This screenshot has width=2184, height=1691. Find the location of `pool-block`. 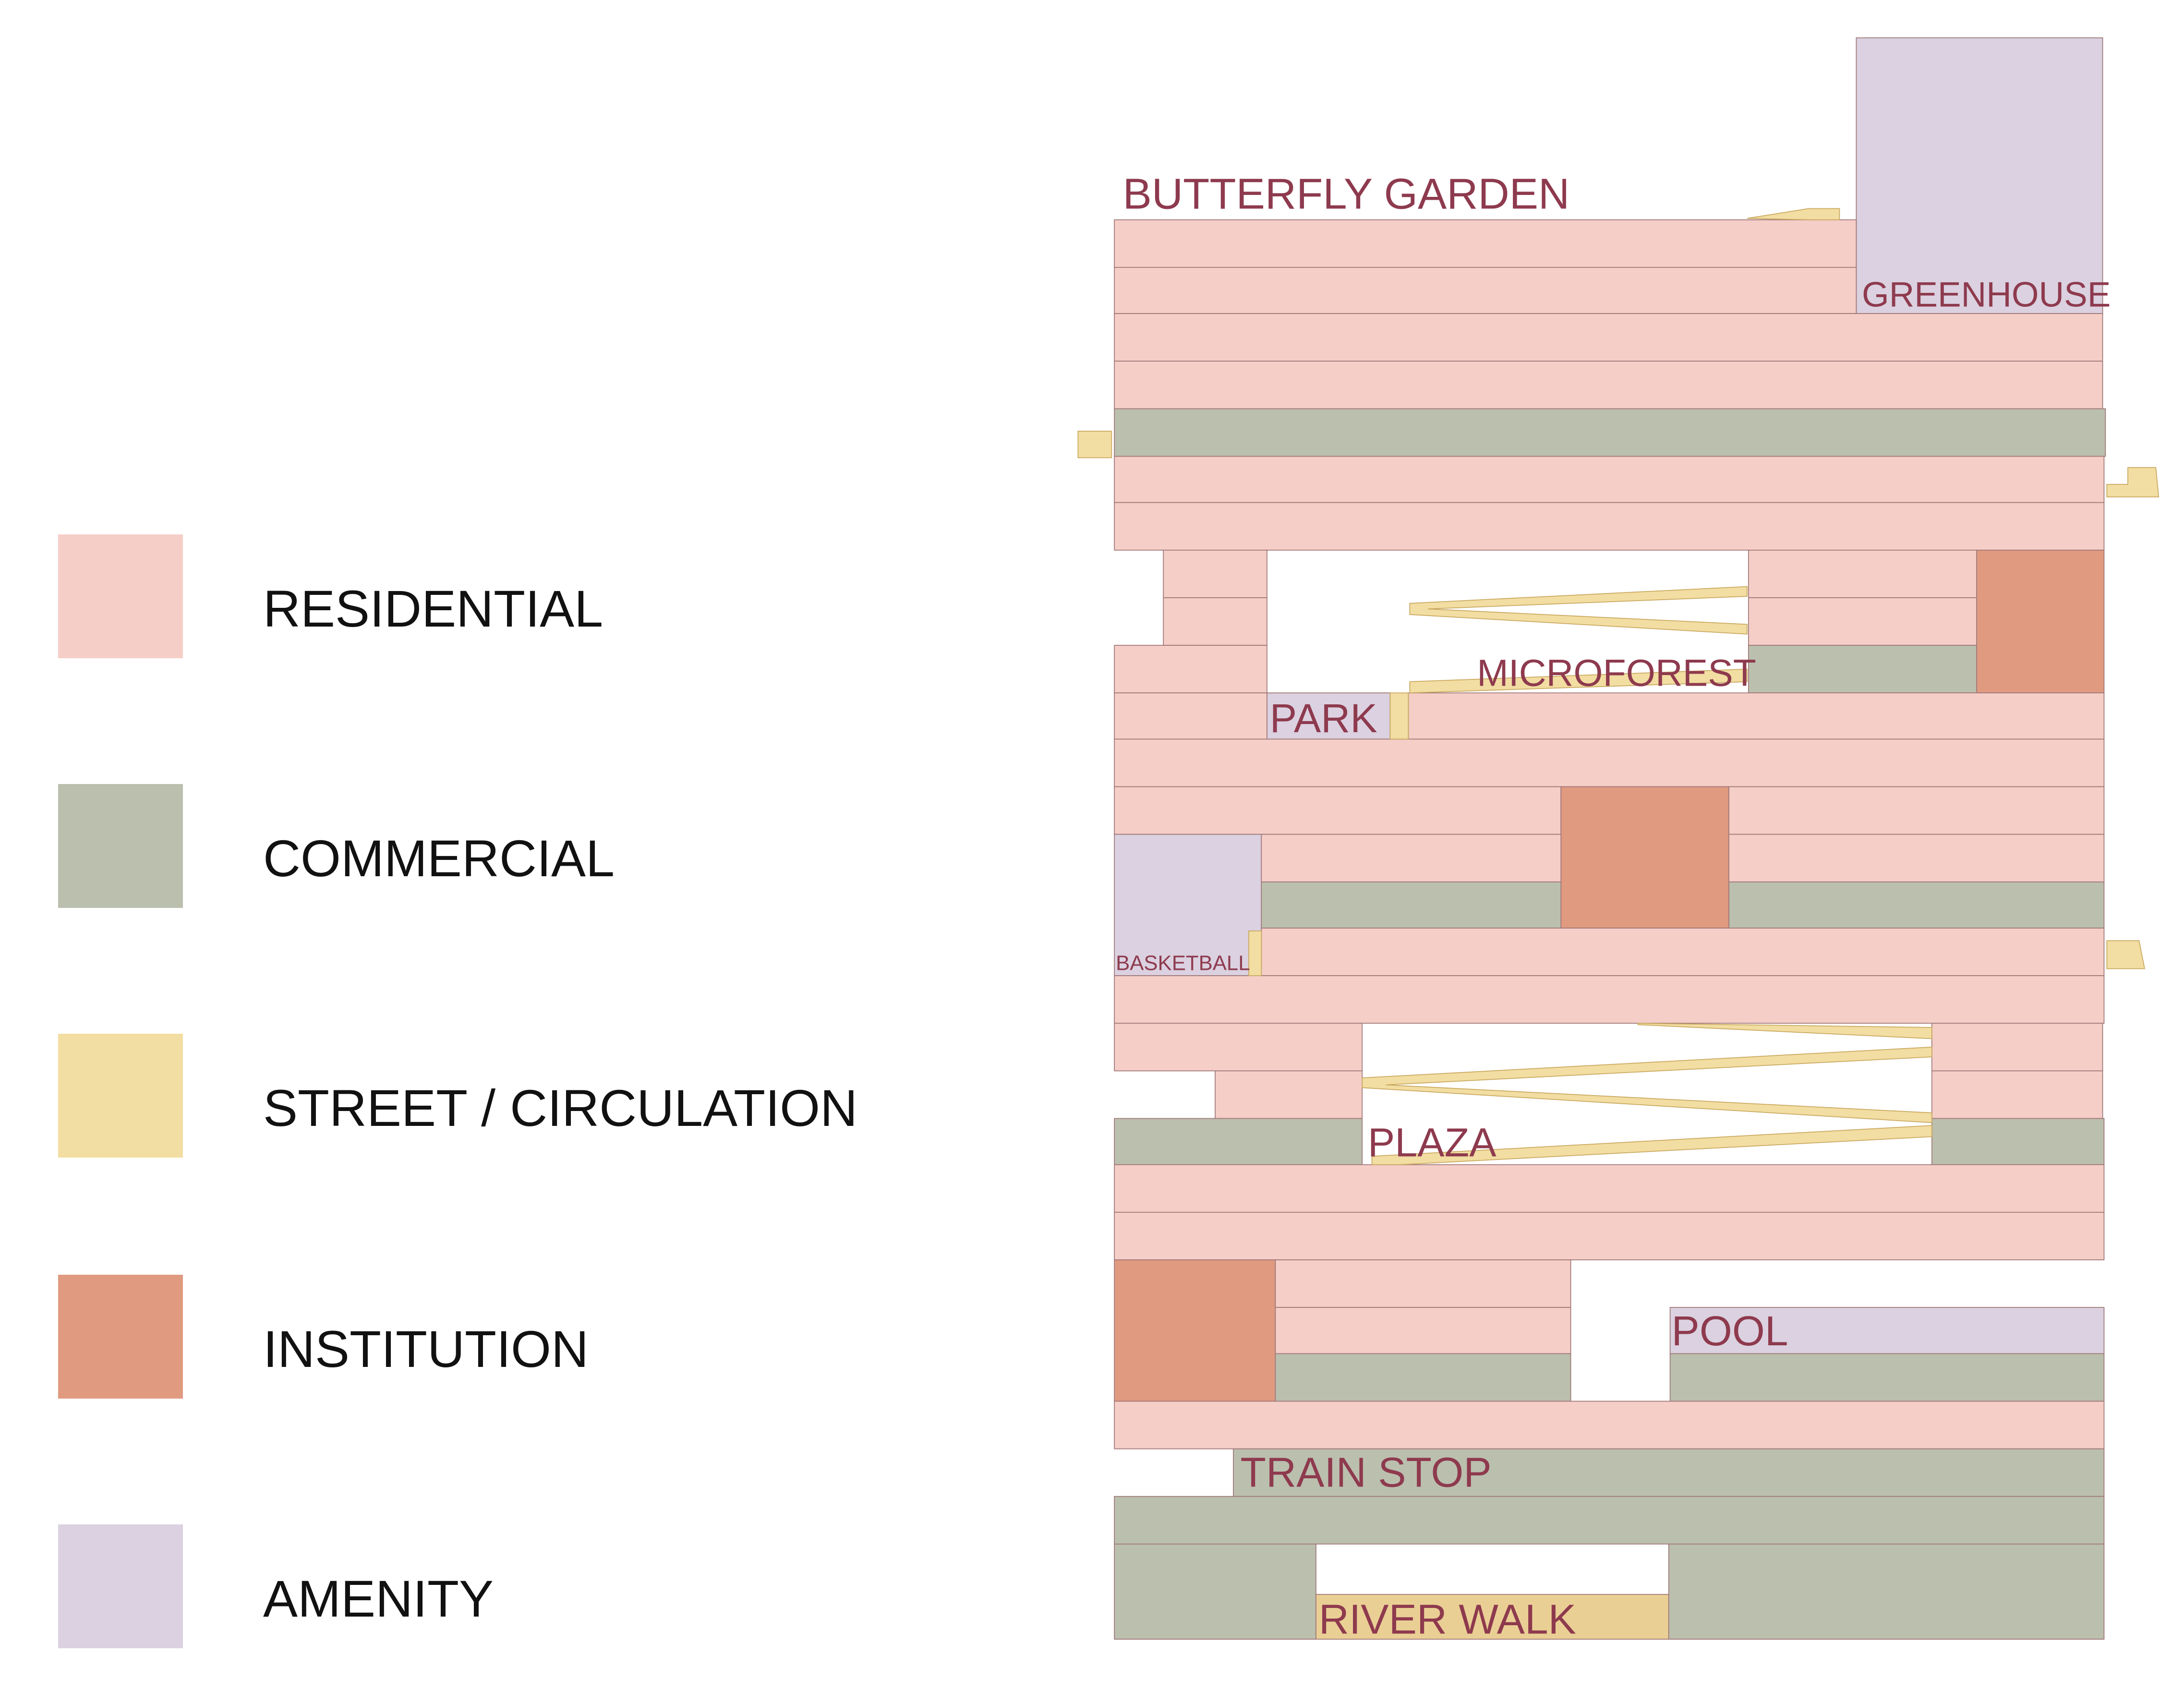

pool-block is located at coordinates (1887, 1330).